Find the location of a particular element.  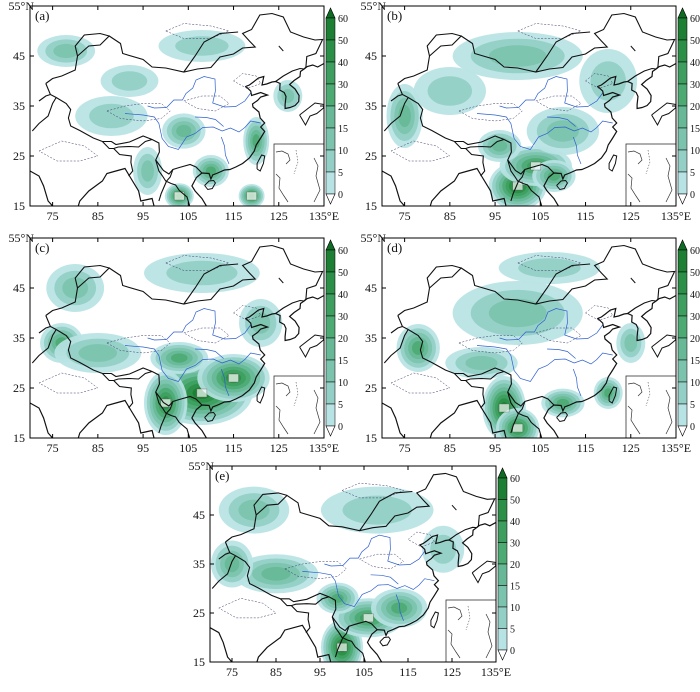

x-tick-label: 95 is located at coordinates (143, 448).